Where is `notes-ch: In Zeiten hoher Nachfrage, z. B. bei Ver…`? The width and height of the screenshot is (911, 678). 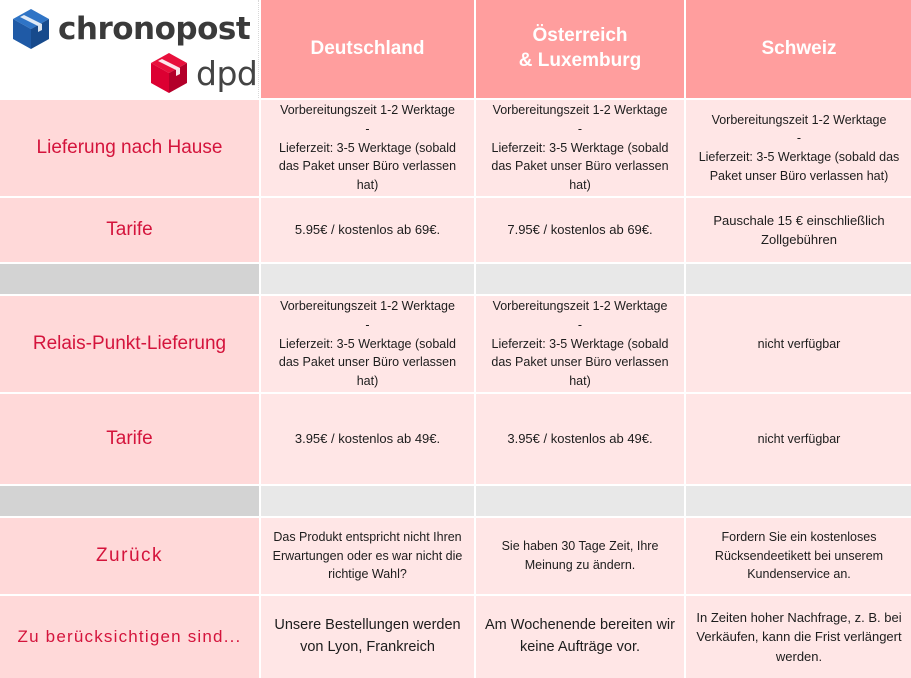
notes-ch: In Zeiten hoher Nachfrage, z. B. bei Ver… is located at coordinates (798, 637).